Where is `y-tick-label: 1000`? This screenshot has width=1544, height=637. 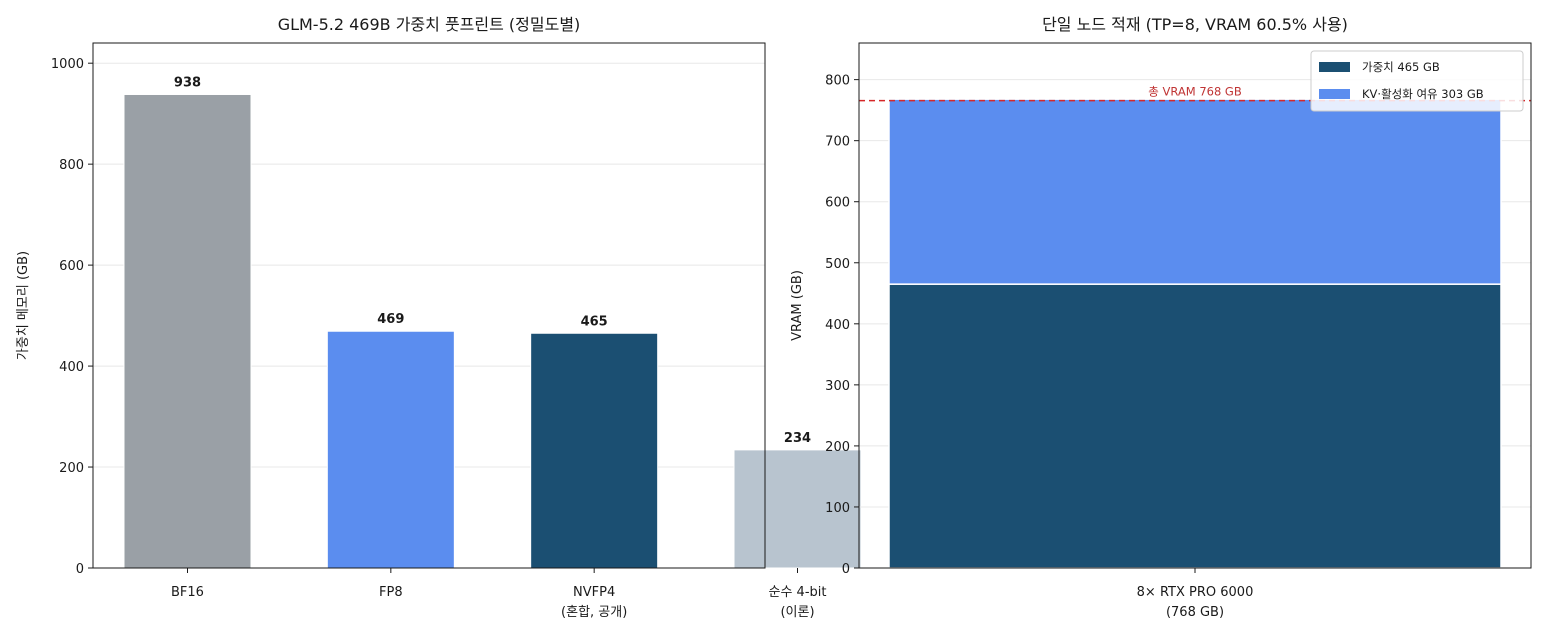 y-tick-label: 1000 is located at coordinates (67, 64).